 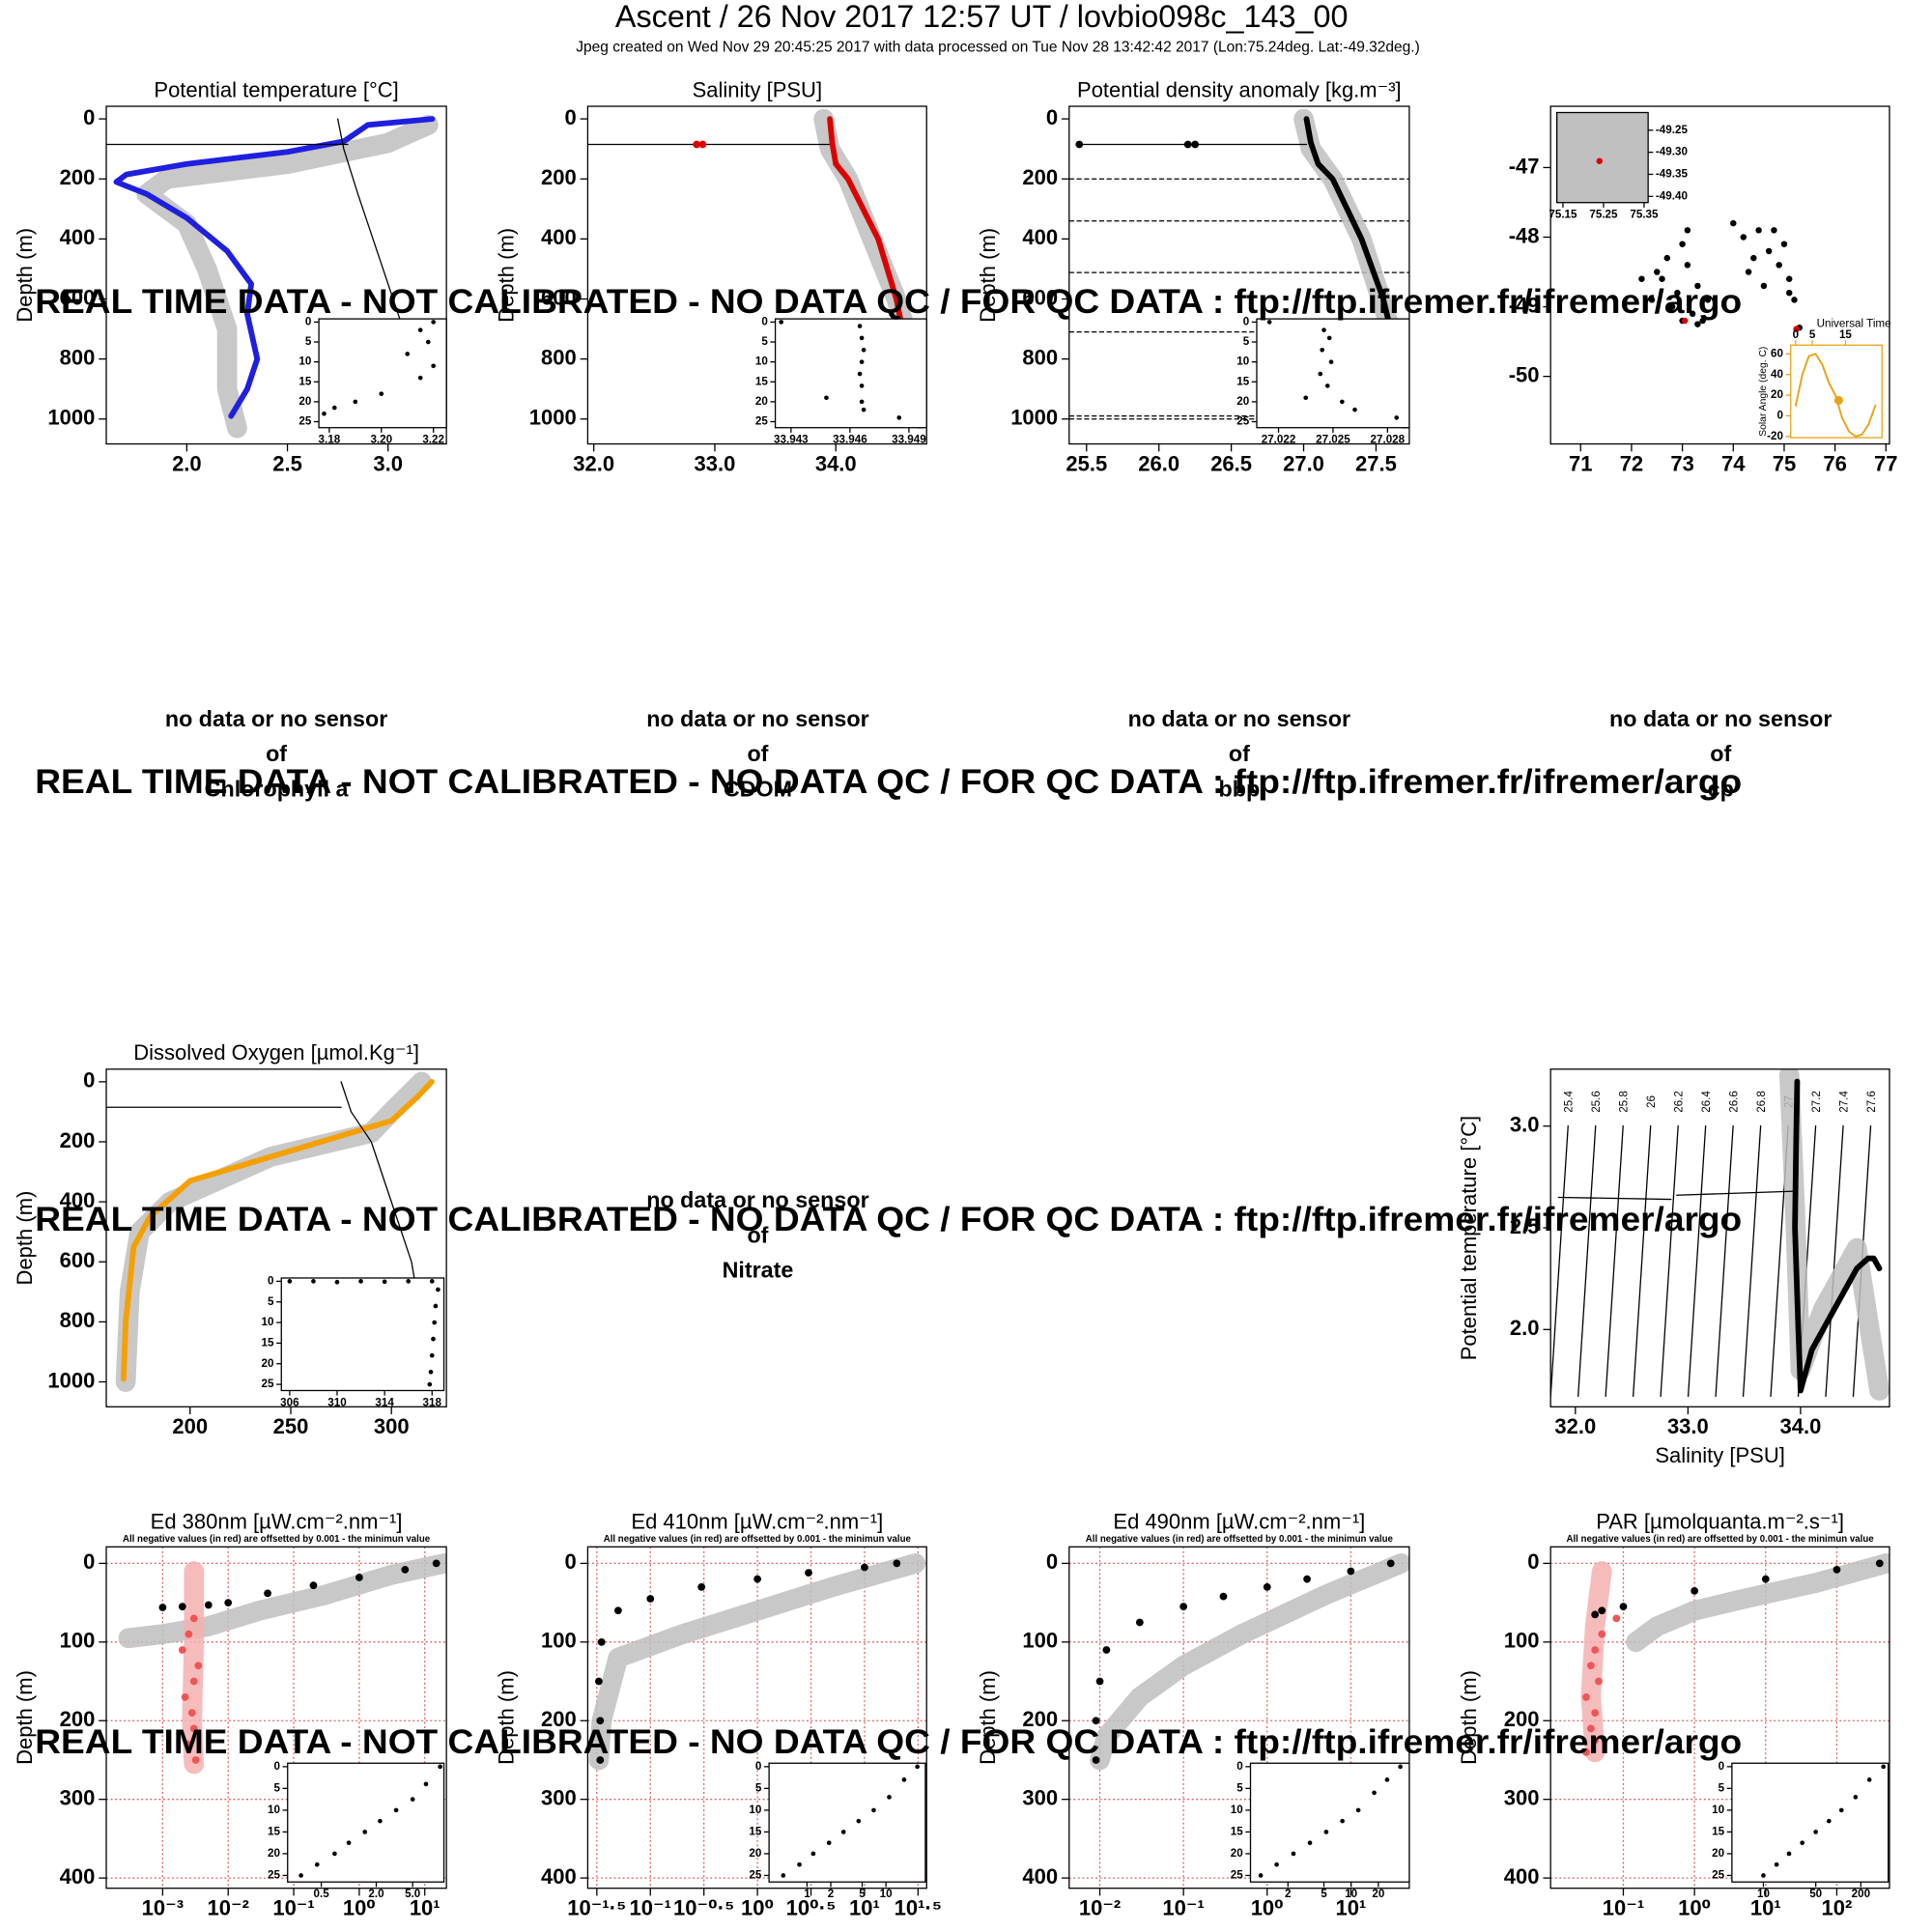 What do you see at coordinates (353, 1341) in the screenshot?
I see `panel: 306 310 314 318 0 5 10 15 20 25` at bounding box center [353, 1341].